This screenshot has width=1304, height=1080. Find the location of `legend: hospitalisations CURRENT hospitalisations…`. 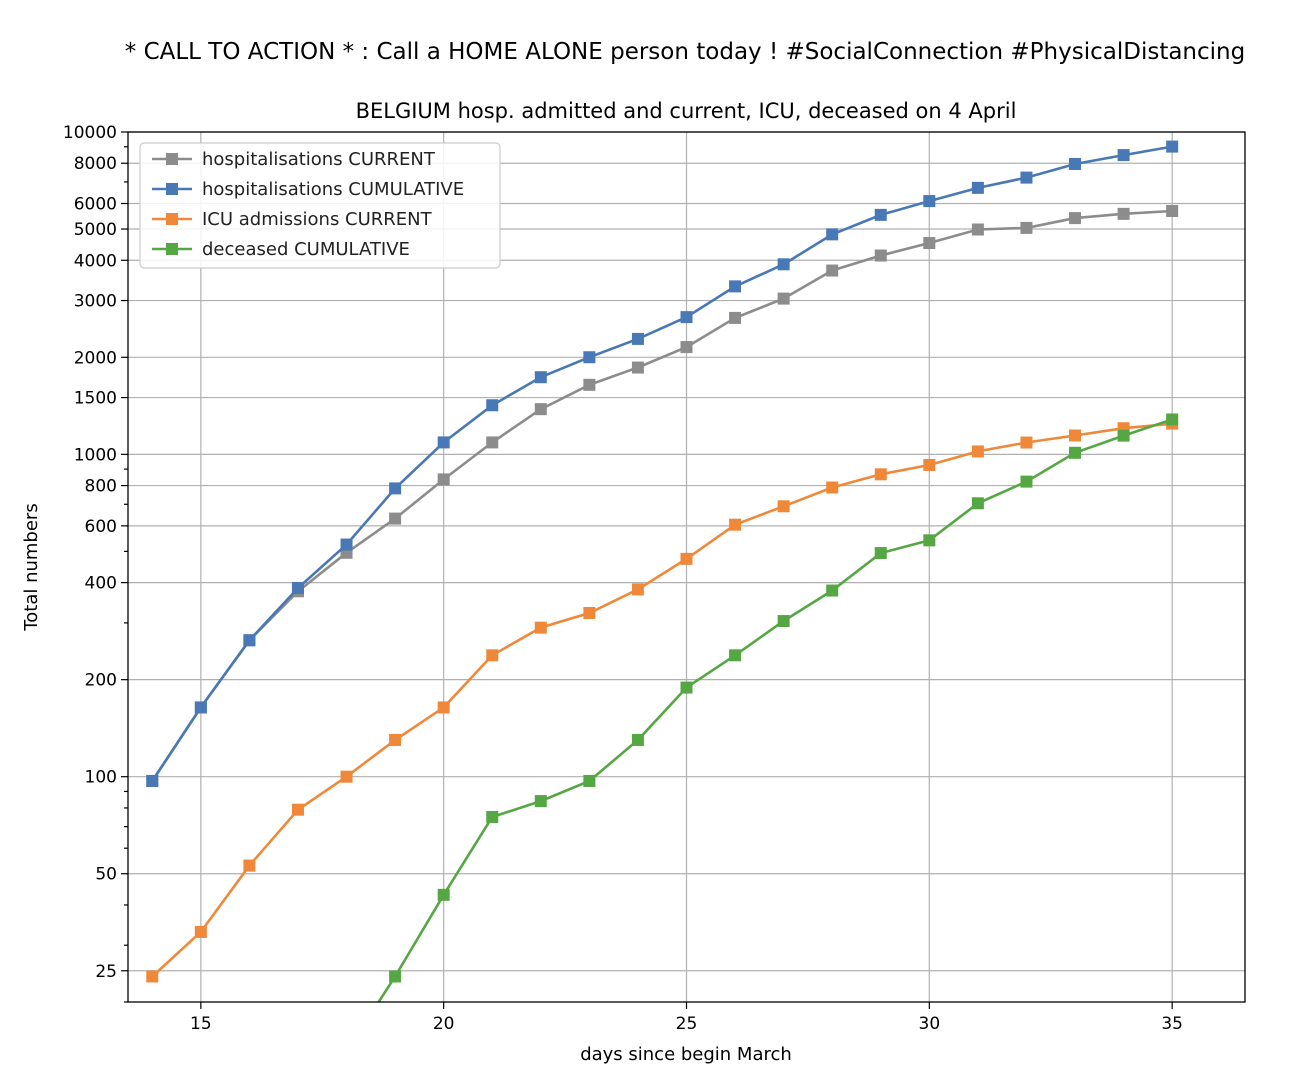

legend: hospitalisations CURRENT hospitalisations… is located at coordinates (320, 205).